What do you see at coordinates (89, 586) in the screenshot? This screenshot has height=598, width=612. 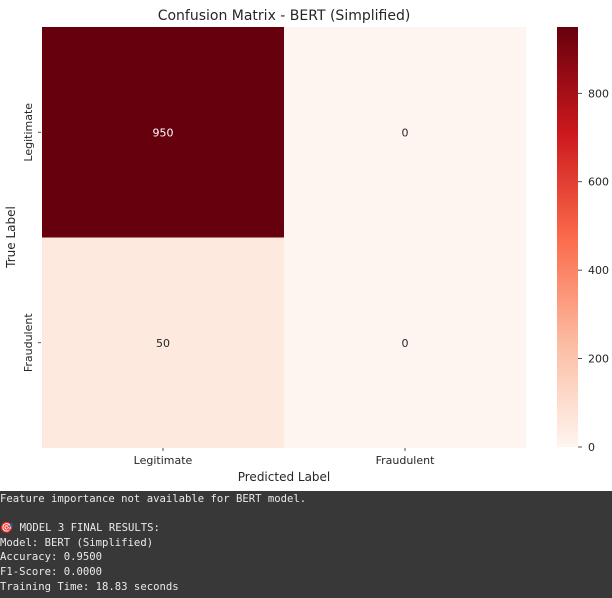 I see `console-line: Training Time: 18.83 seconds` at bounding box center [89, 586].